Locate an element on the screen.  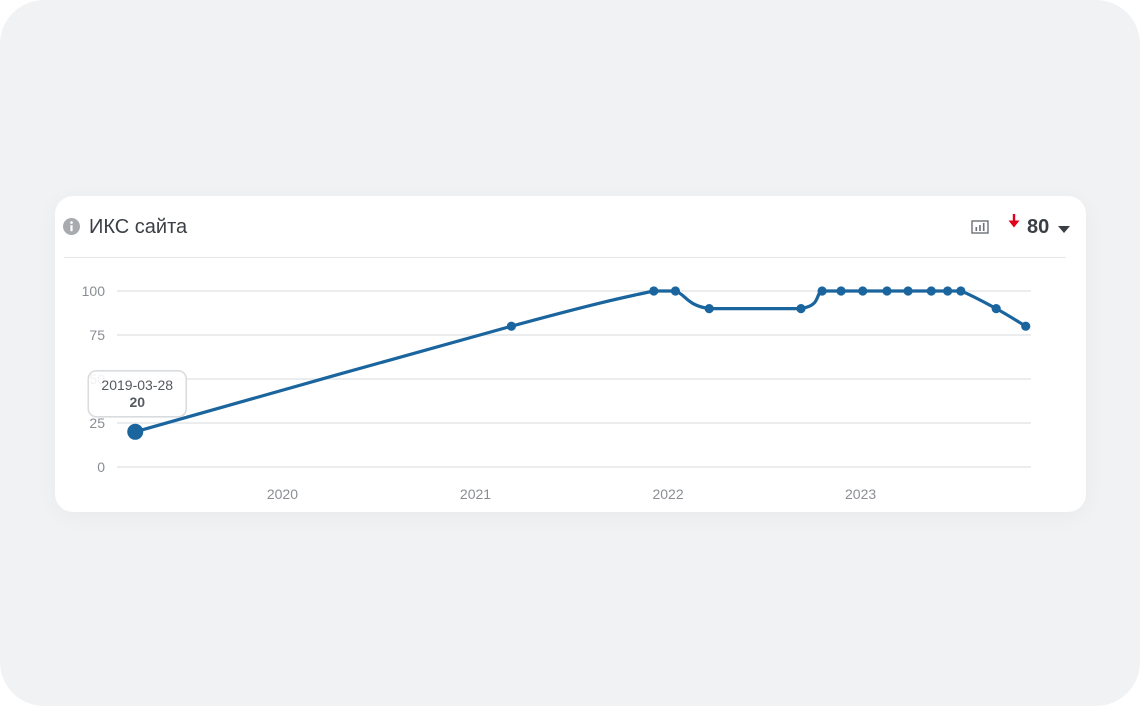
caret-down-icon is located at coordinates (1064, 230).